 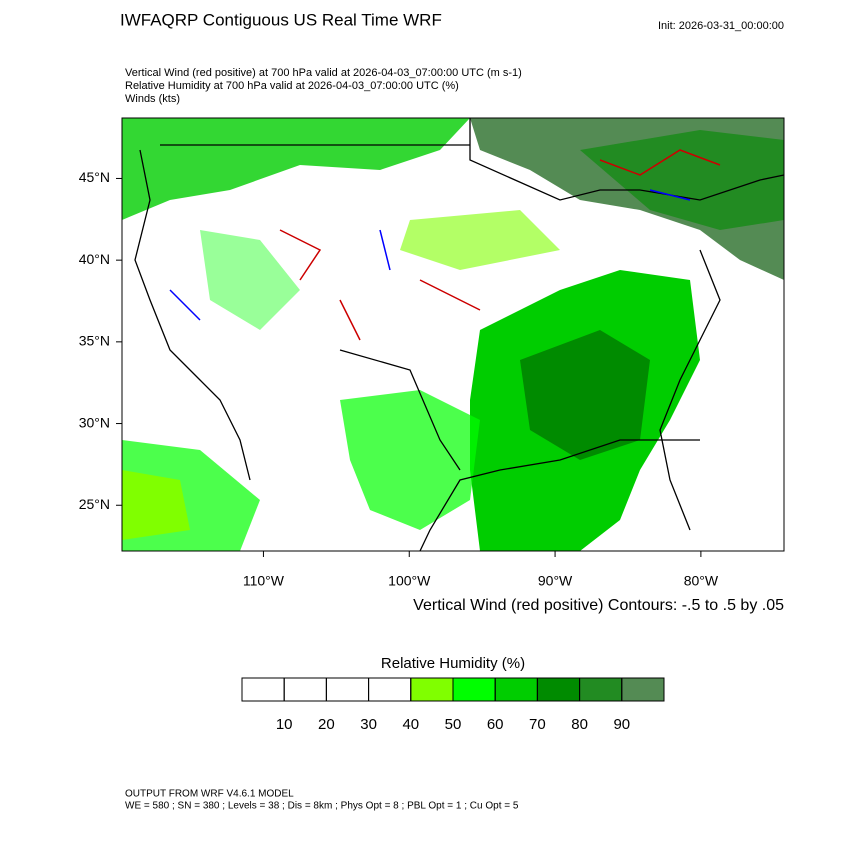 What do you see at coordinates (94, 504) in the screenshot?
I see `y-tick-label: 25°N` at bounding box center [94, 504].